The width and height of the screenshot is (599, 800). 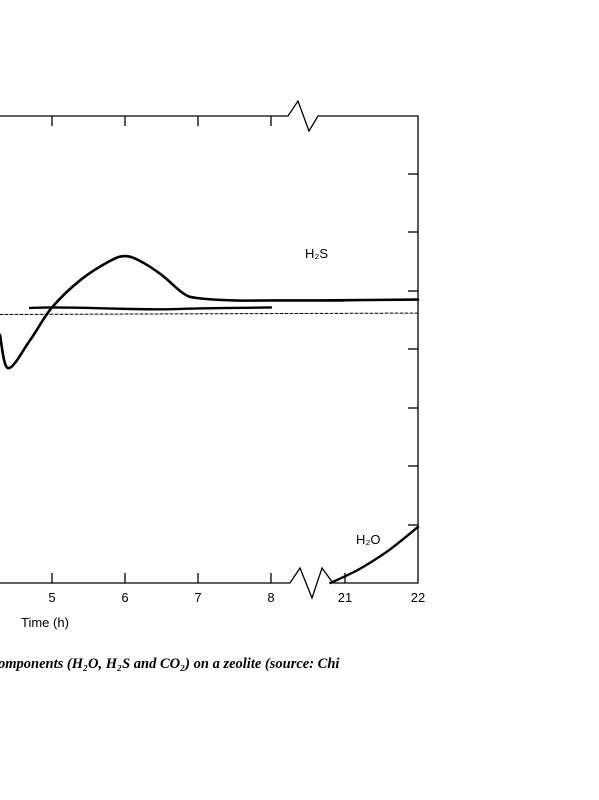 I want to click on x-tick-label: 7, so click(x=197, y=597).